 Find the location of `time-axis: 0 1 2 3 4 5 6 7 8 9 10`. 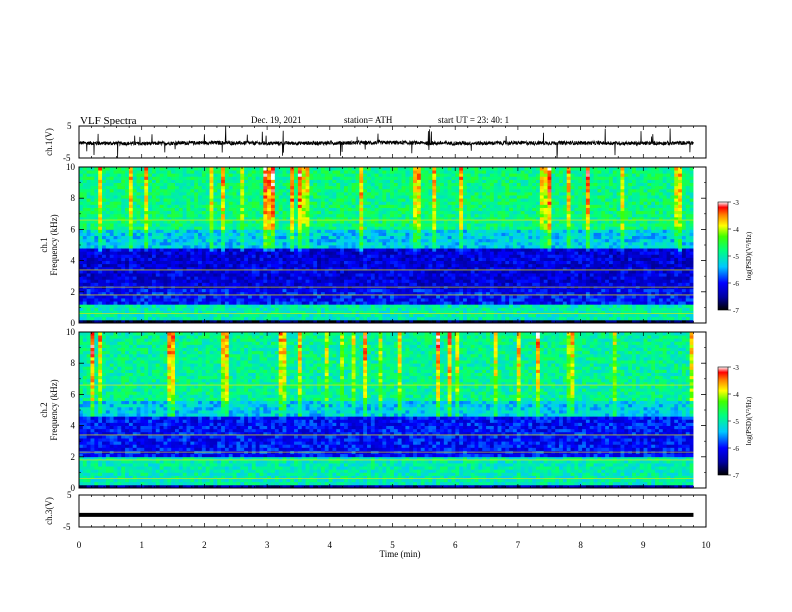

time-axis: 0 1 2 3 4 5 6 7 8 9 10 is located at coordinates (394, 545).